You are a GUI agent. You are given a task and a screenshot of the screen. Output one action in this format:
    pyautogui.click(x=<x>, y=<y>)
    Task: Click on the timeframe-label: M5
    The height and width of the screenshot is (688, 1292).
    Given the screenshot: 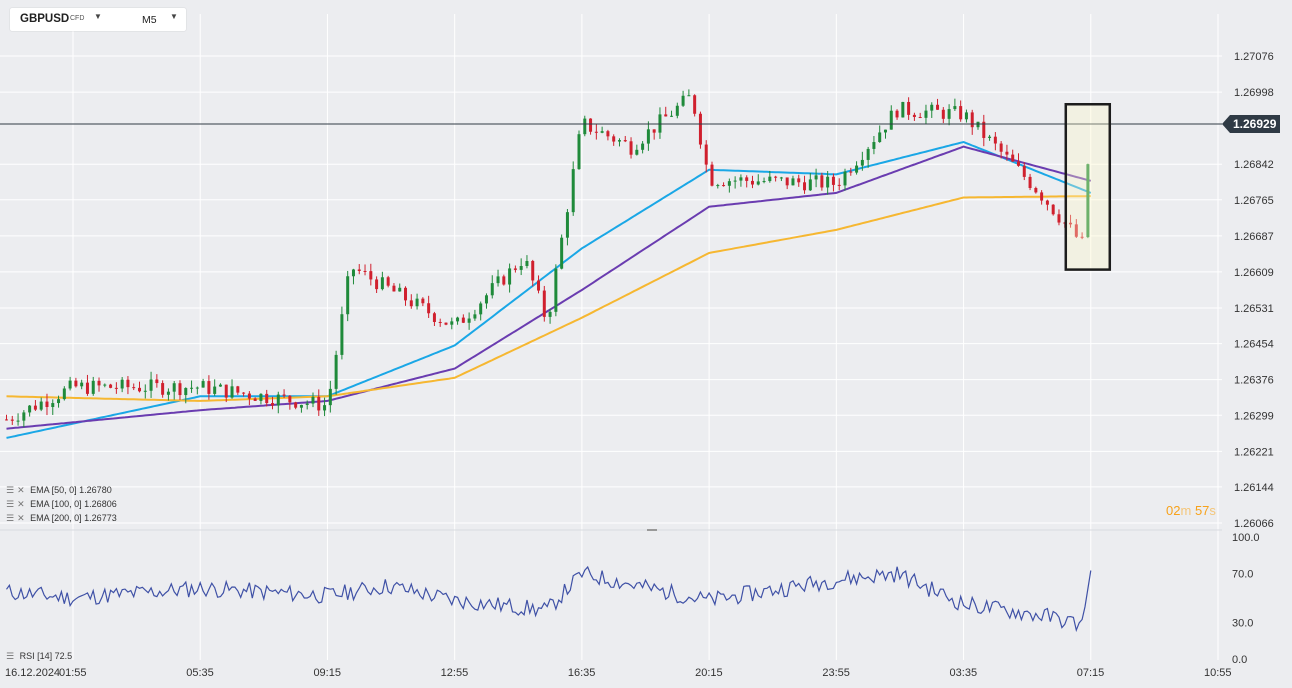 What is the action you would take?
    pyautogui.click(x=149, y=20)
    